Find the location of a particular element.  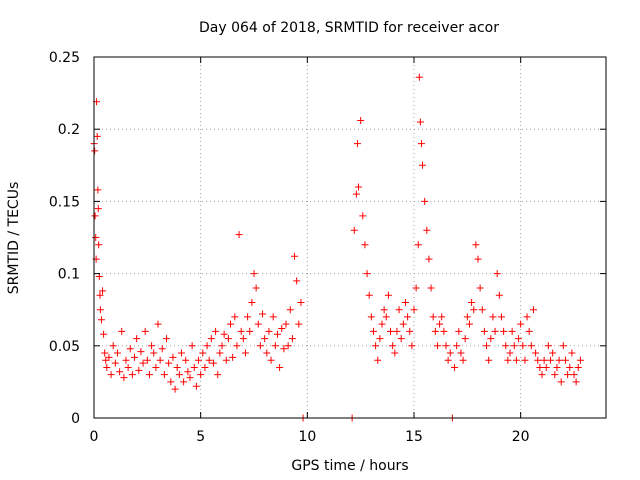

y-tick-label: 0.1 is located at coordinates (69, 275).